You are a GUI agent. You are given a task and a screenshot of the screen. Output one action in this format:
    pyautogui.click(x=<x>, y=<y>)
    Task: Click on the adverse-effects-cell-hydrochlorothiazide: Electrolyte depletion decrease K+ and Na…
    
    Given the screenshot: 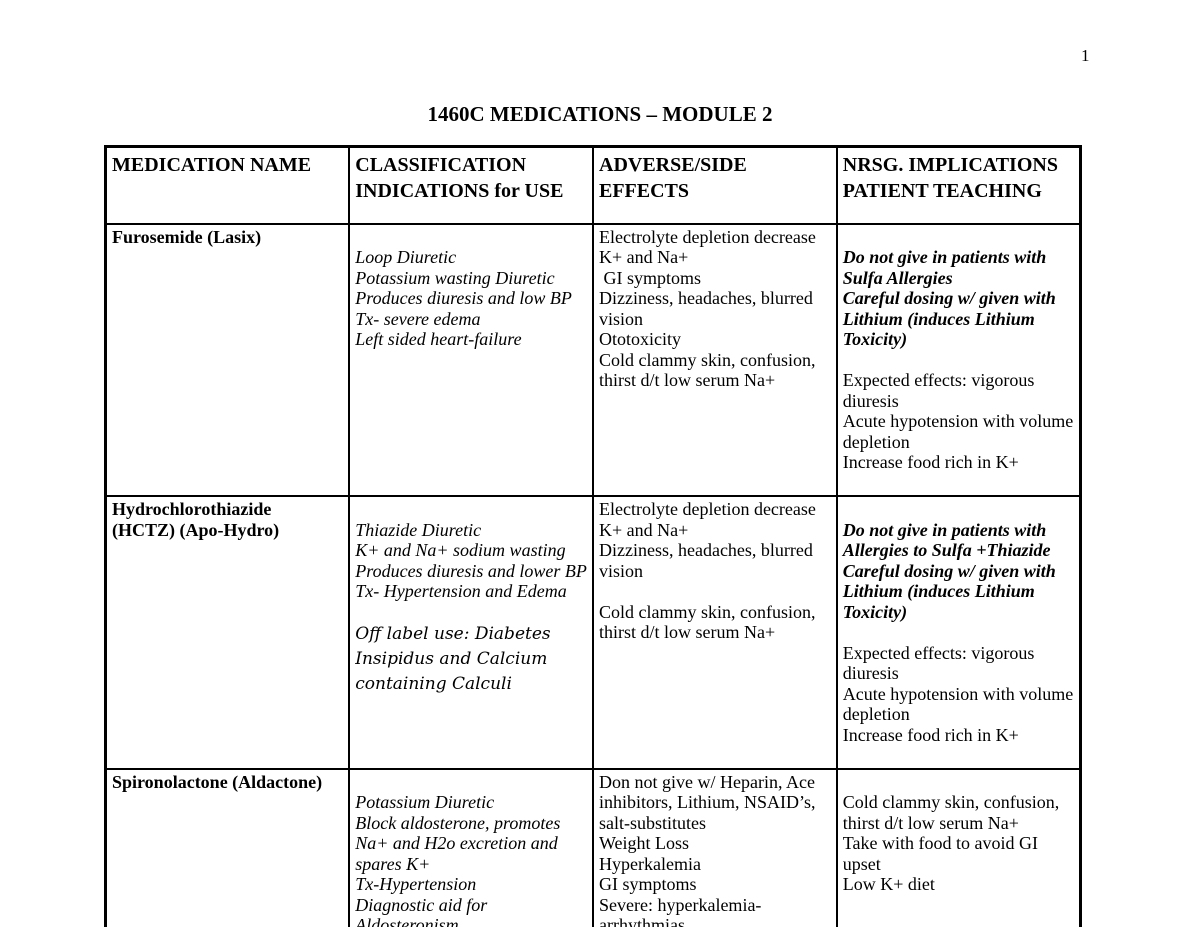 What is the action you would take?
    pyautogui.click(x=715, y=632)
    